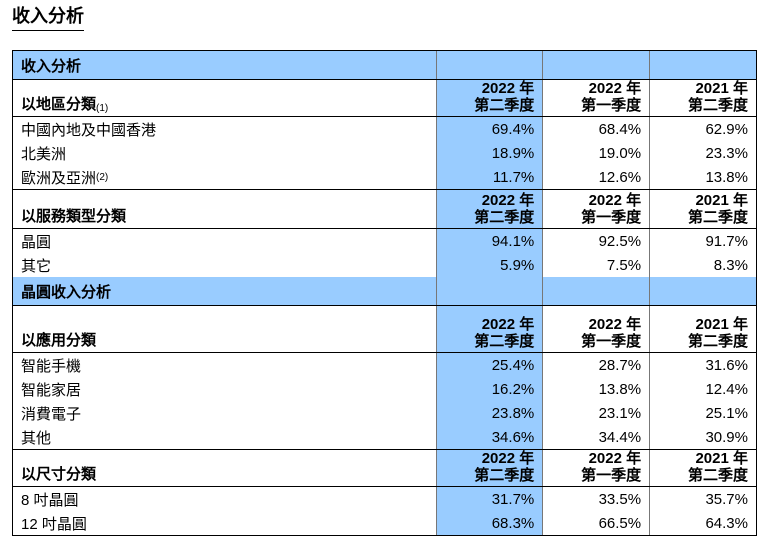 This screenshot has width=769, height=544. I want to click on value: 25.1%, so click(702, 413).